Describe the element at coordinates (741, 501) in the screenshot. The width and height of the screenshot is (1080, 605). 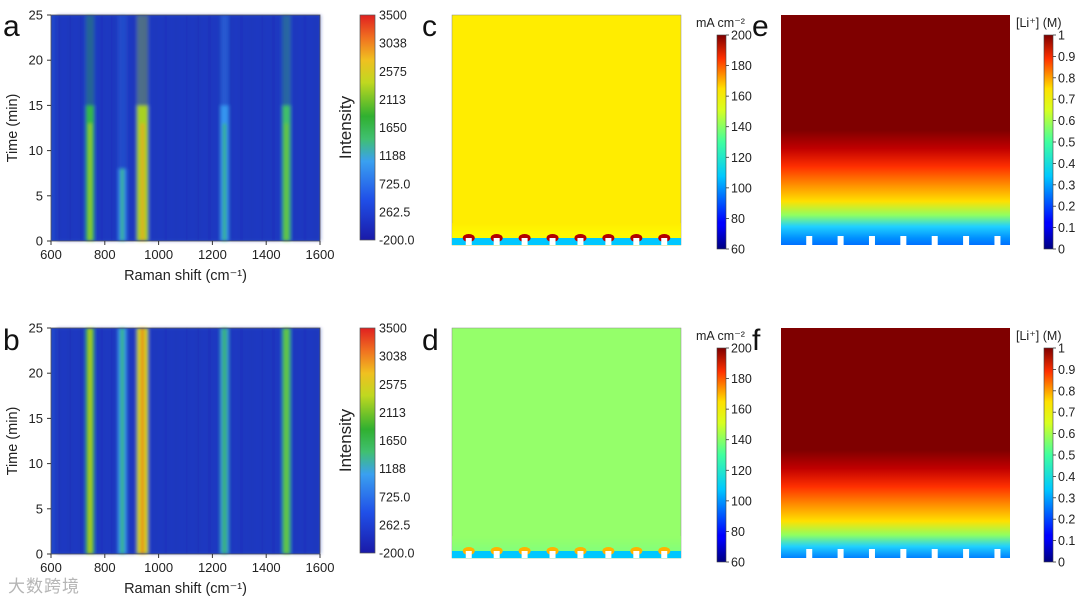
I see `colorbar-tick-label: 100` at that location.